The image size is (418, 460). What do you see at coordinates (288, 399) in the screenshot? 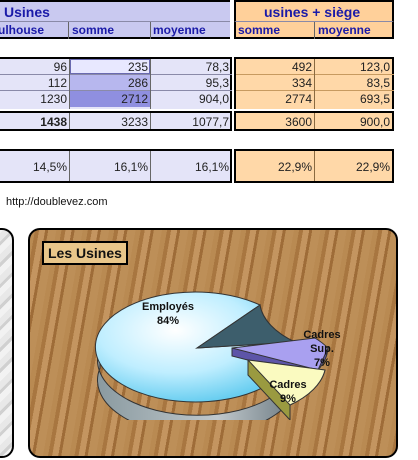
I see `label-cadres-pct: 9%` at bounding box center [288, 399].